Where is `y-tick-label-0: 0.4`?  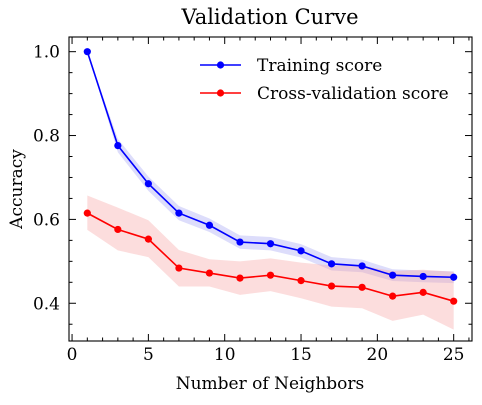
y-tick-label-0: 0.4 is located at coordinates (46, 304).